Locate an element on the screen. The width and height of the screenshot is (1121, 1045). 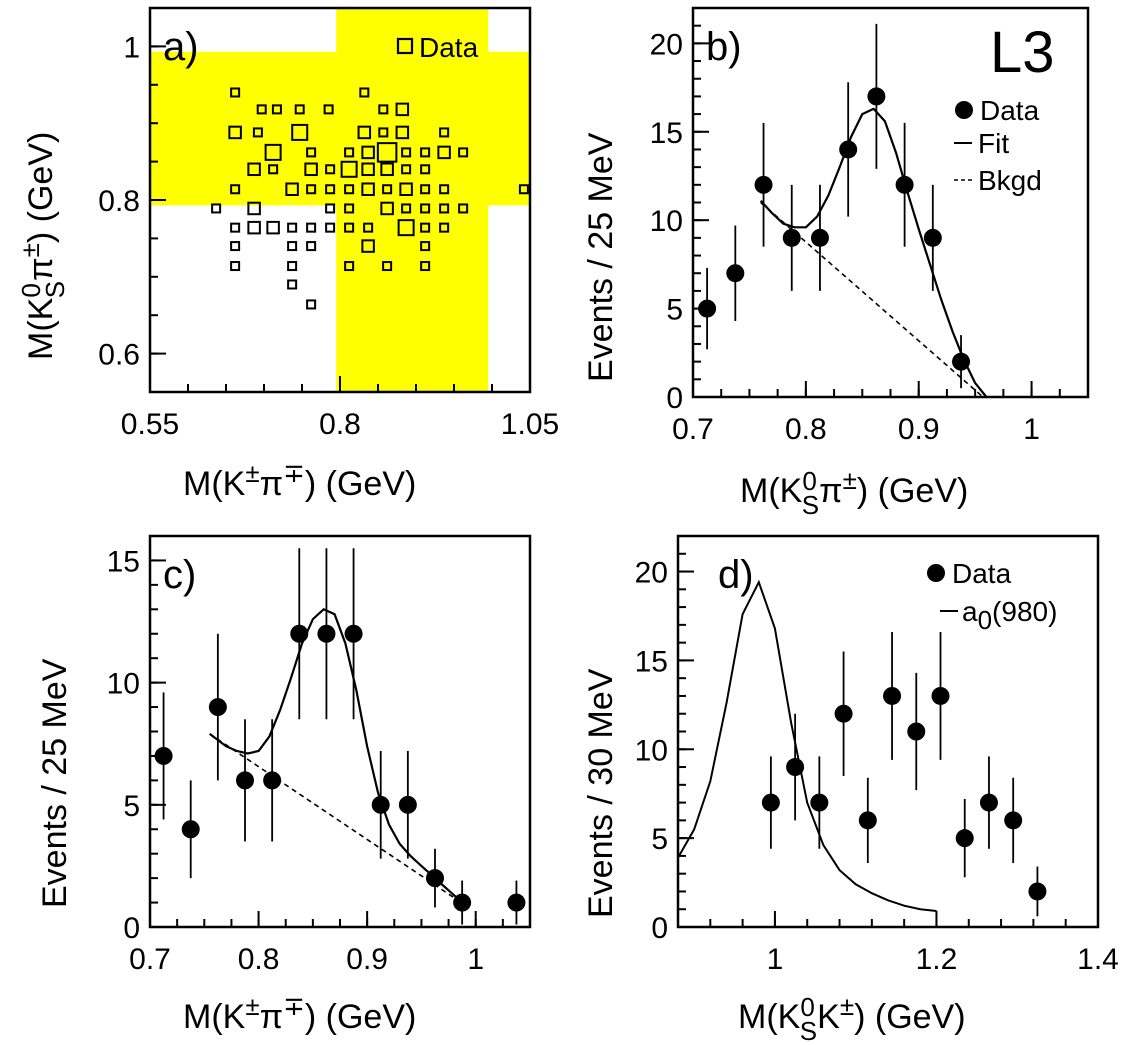
x-axis-ticks-b: 0.7 0.8 0.9 1 is located at coordinates (880, 413).